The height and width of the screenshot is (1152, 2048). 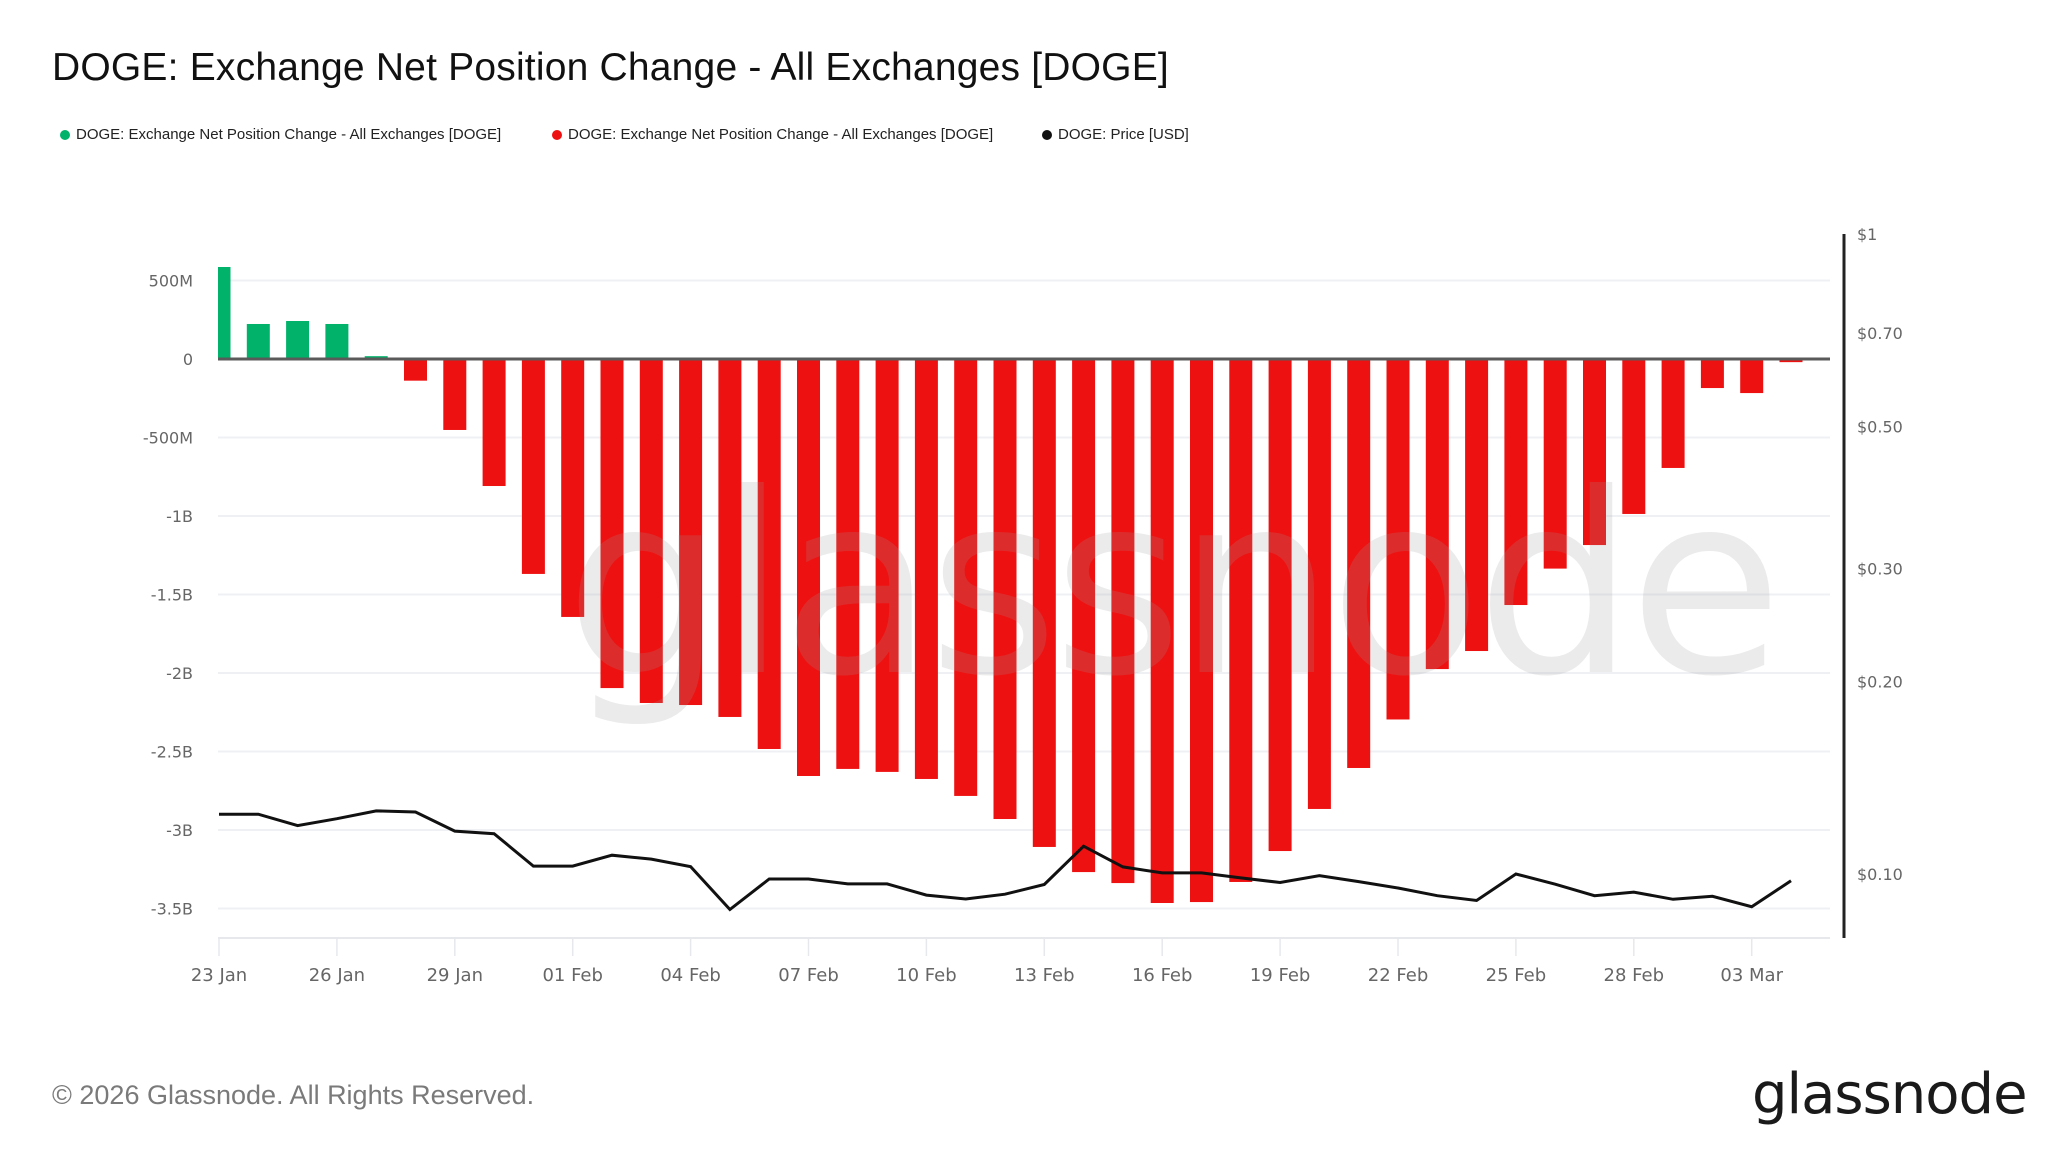 What do you see at coordinates (168, 438) in the screenshot?
I see `left-axis-tick-label: -500M` at bounding box center [168, 438].